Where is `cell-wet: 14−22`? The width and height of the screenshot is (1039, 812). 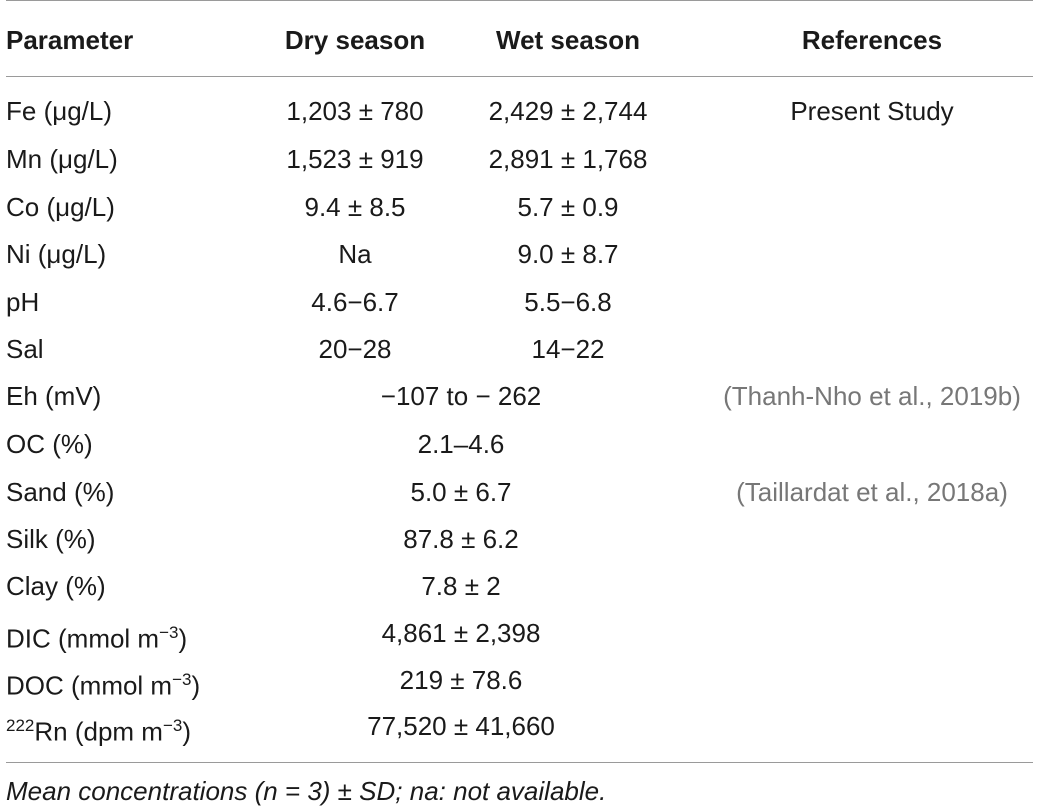
cell-wet: 14−22 is located at coordinates (568, 349).